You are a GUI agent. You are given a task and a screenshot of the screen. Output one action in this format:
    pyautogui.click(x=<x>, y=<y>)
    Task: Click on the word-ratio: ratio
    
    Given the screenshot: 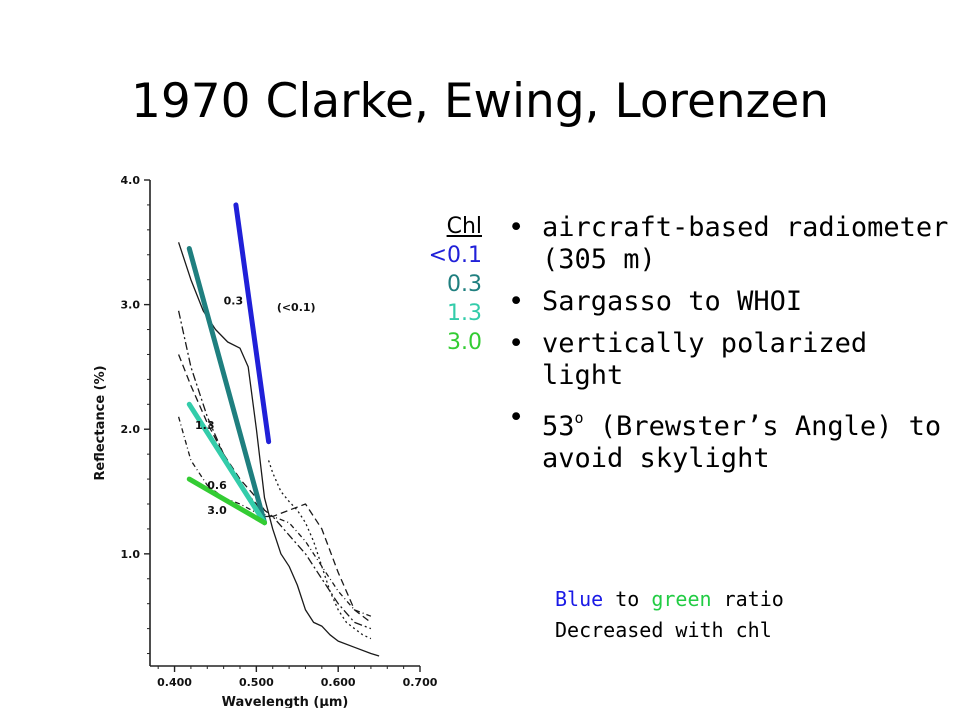 What is the action you would take?
    pyautogui.click(x=747, y=599)
    